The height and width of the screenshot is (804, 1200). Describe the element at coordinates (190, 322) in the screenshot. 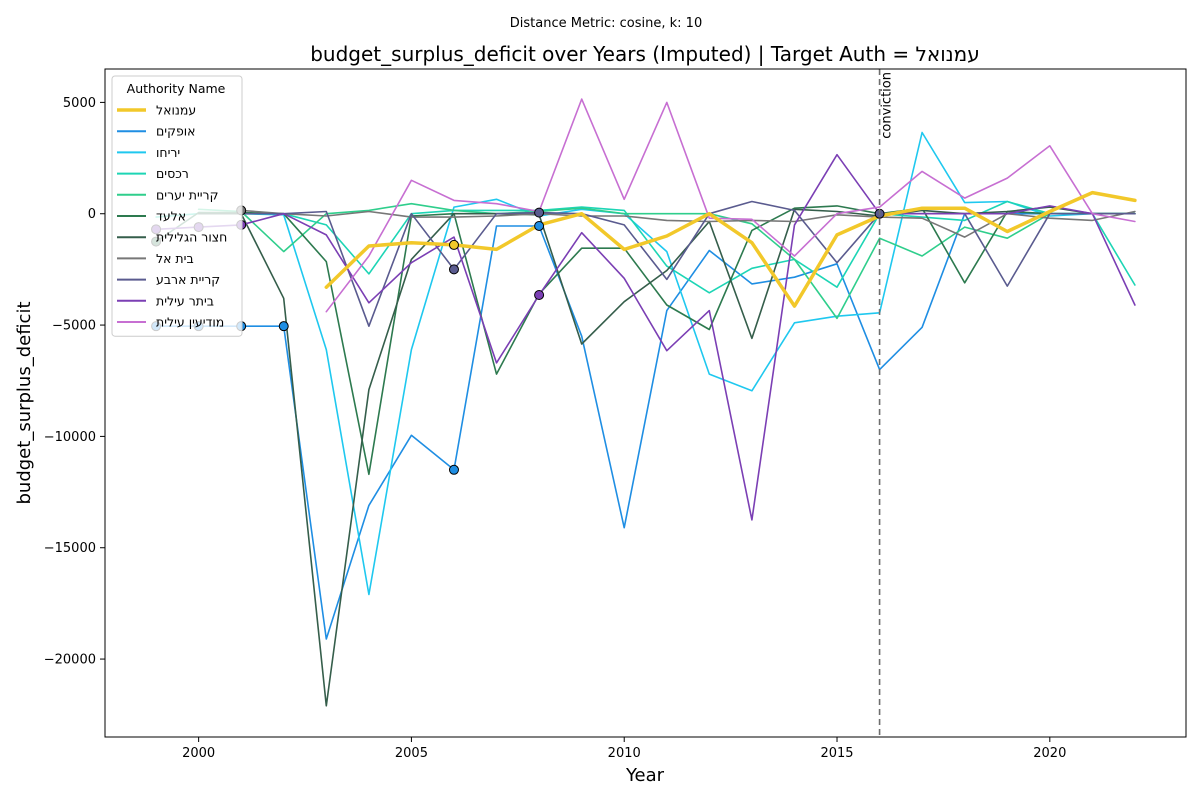

I see `legend-label: מודיעין עילית` at that location.